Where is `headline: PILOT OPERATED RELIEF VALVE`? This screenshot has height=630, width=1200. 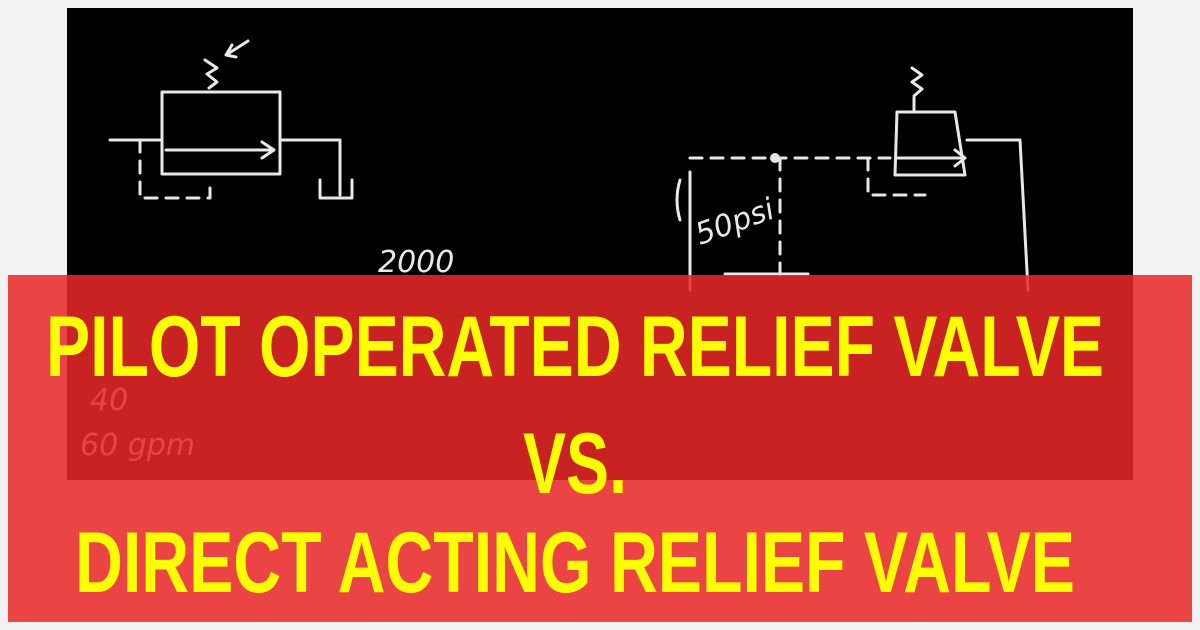 headline: PILOT OPERATED RELIEF VALVE is located at coordinates (575, 347).